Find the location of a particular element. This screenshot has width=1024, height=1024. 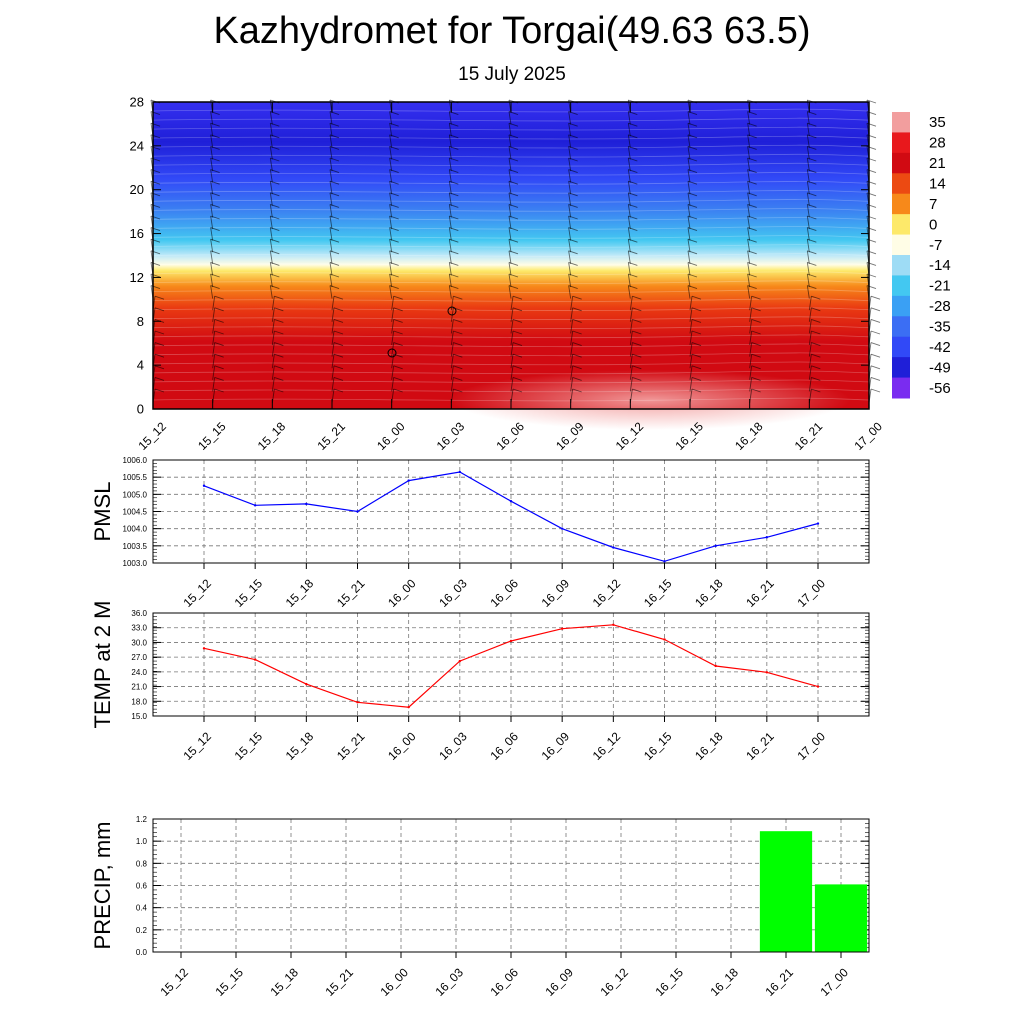

x-tick-label: 16_21 is located at coordinates (779, 982).